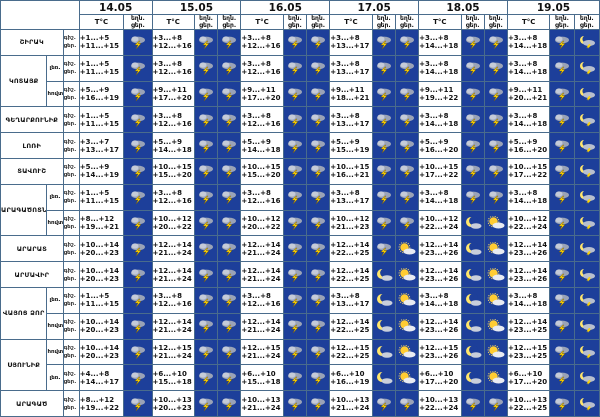 The image size is (600, 417). What do you see at coordinates (261, 175) in the screenshot?
I see `day-temp: +15...+20` at bounding box center [261, 175].